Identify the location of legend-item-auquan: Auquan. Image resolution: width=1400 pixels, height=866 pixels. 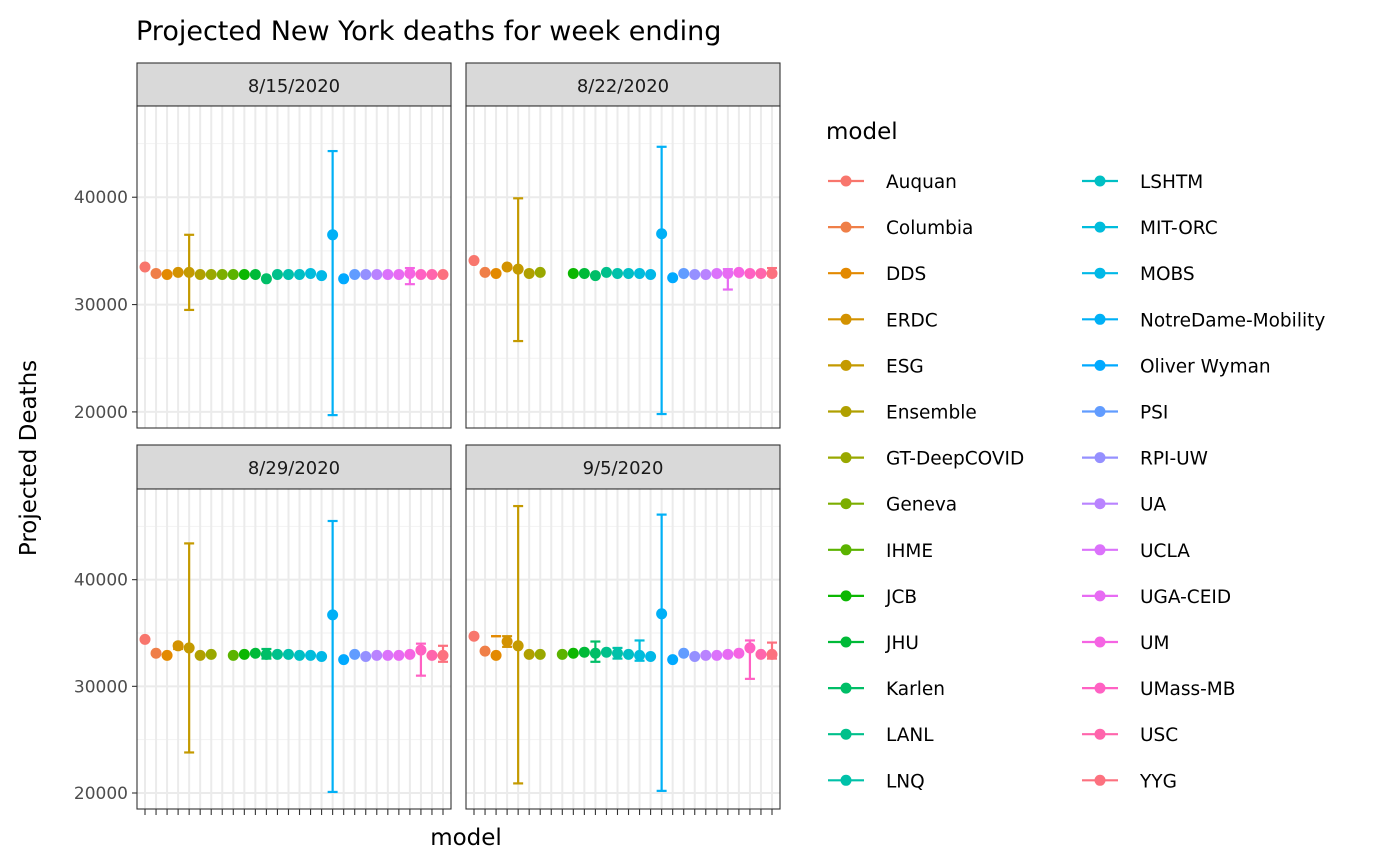
(892, 182).